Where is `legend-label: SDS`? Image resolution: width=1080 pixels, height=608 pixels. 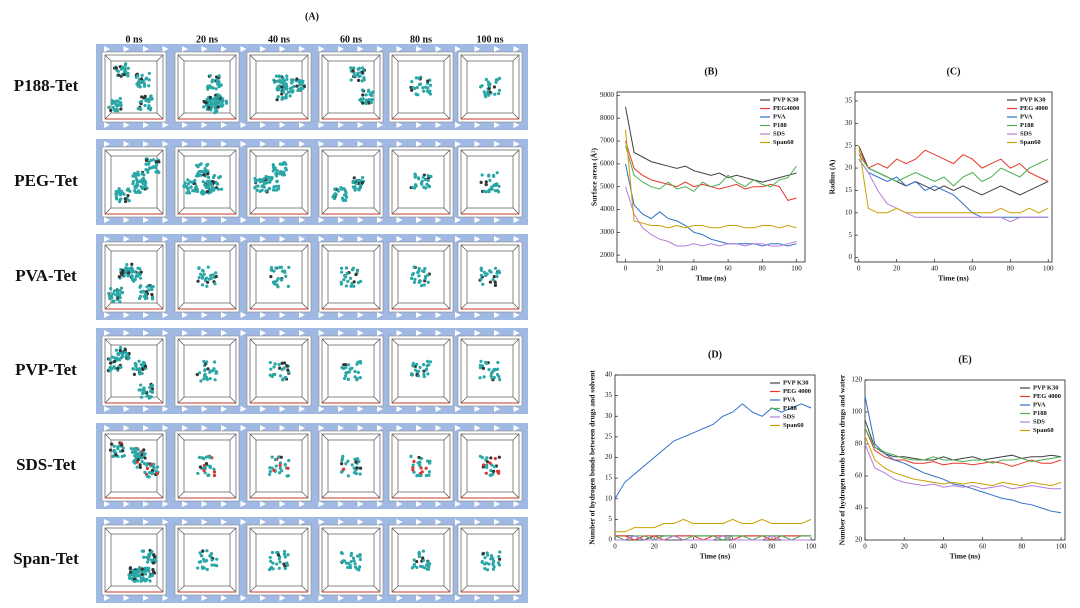 legend-label: SDS is located at coordinates (1039, 421).